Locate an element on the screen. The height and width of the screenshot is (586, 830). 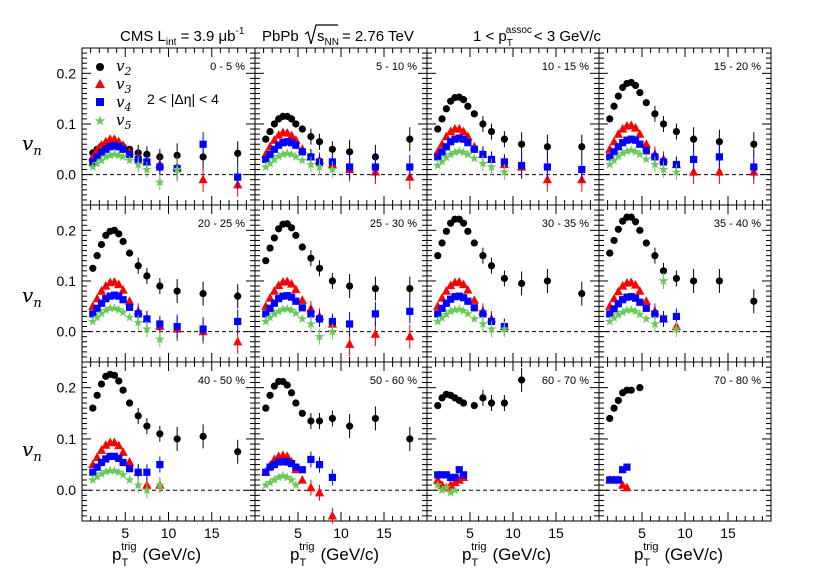
legend-label-v3: v3 is located at coordinates (123, 85).